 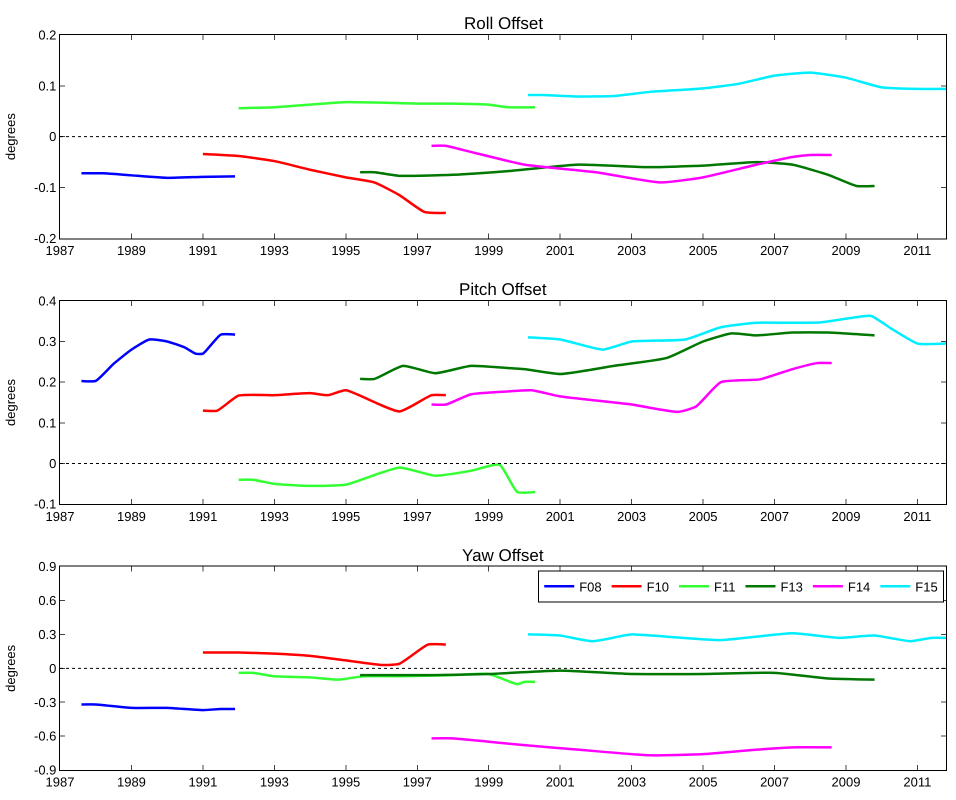 What do you see at coordinates (504, 23) in the screenshot?
I see `chart-title: Roll Offset` at bounding box center [504, 23].